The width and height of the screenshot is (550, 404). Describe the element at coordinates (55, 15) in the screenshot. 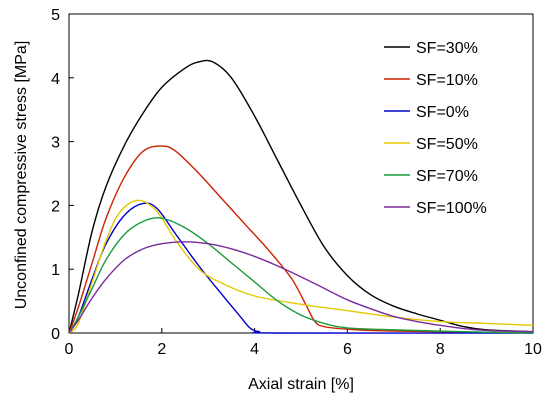

I see `y-tick-label: 5` at that location.